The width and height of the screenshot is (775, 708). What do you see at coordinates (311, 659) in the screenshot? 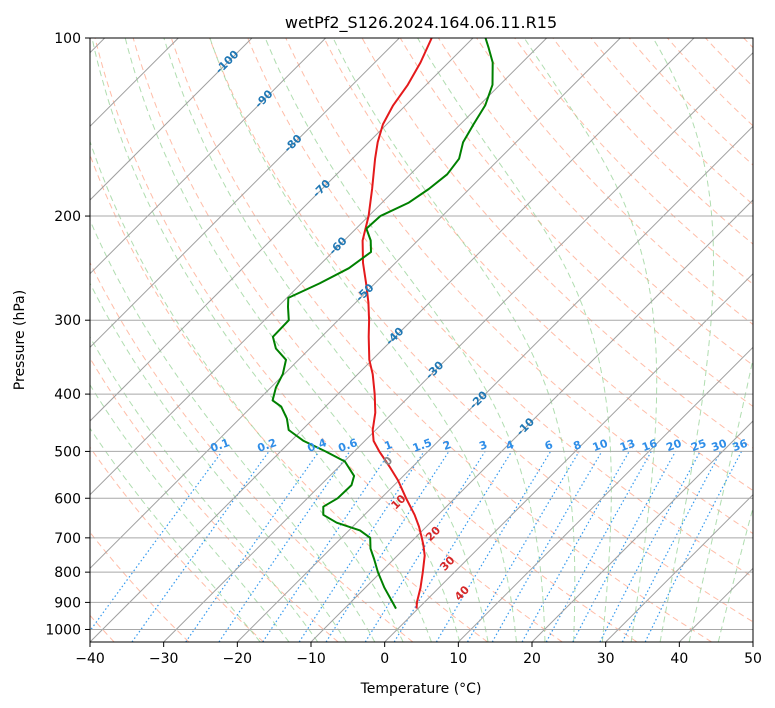
I see `x-tick-label: −10` at bounding box center [311, 659].